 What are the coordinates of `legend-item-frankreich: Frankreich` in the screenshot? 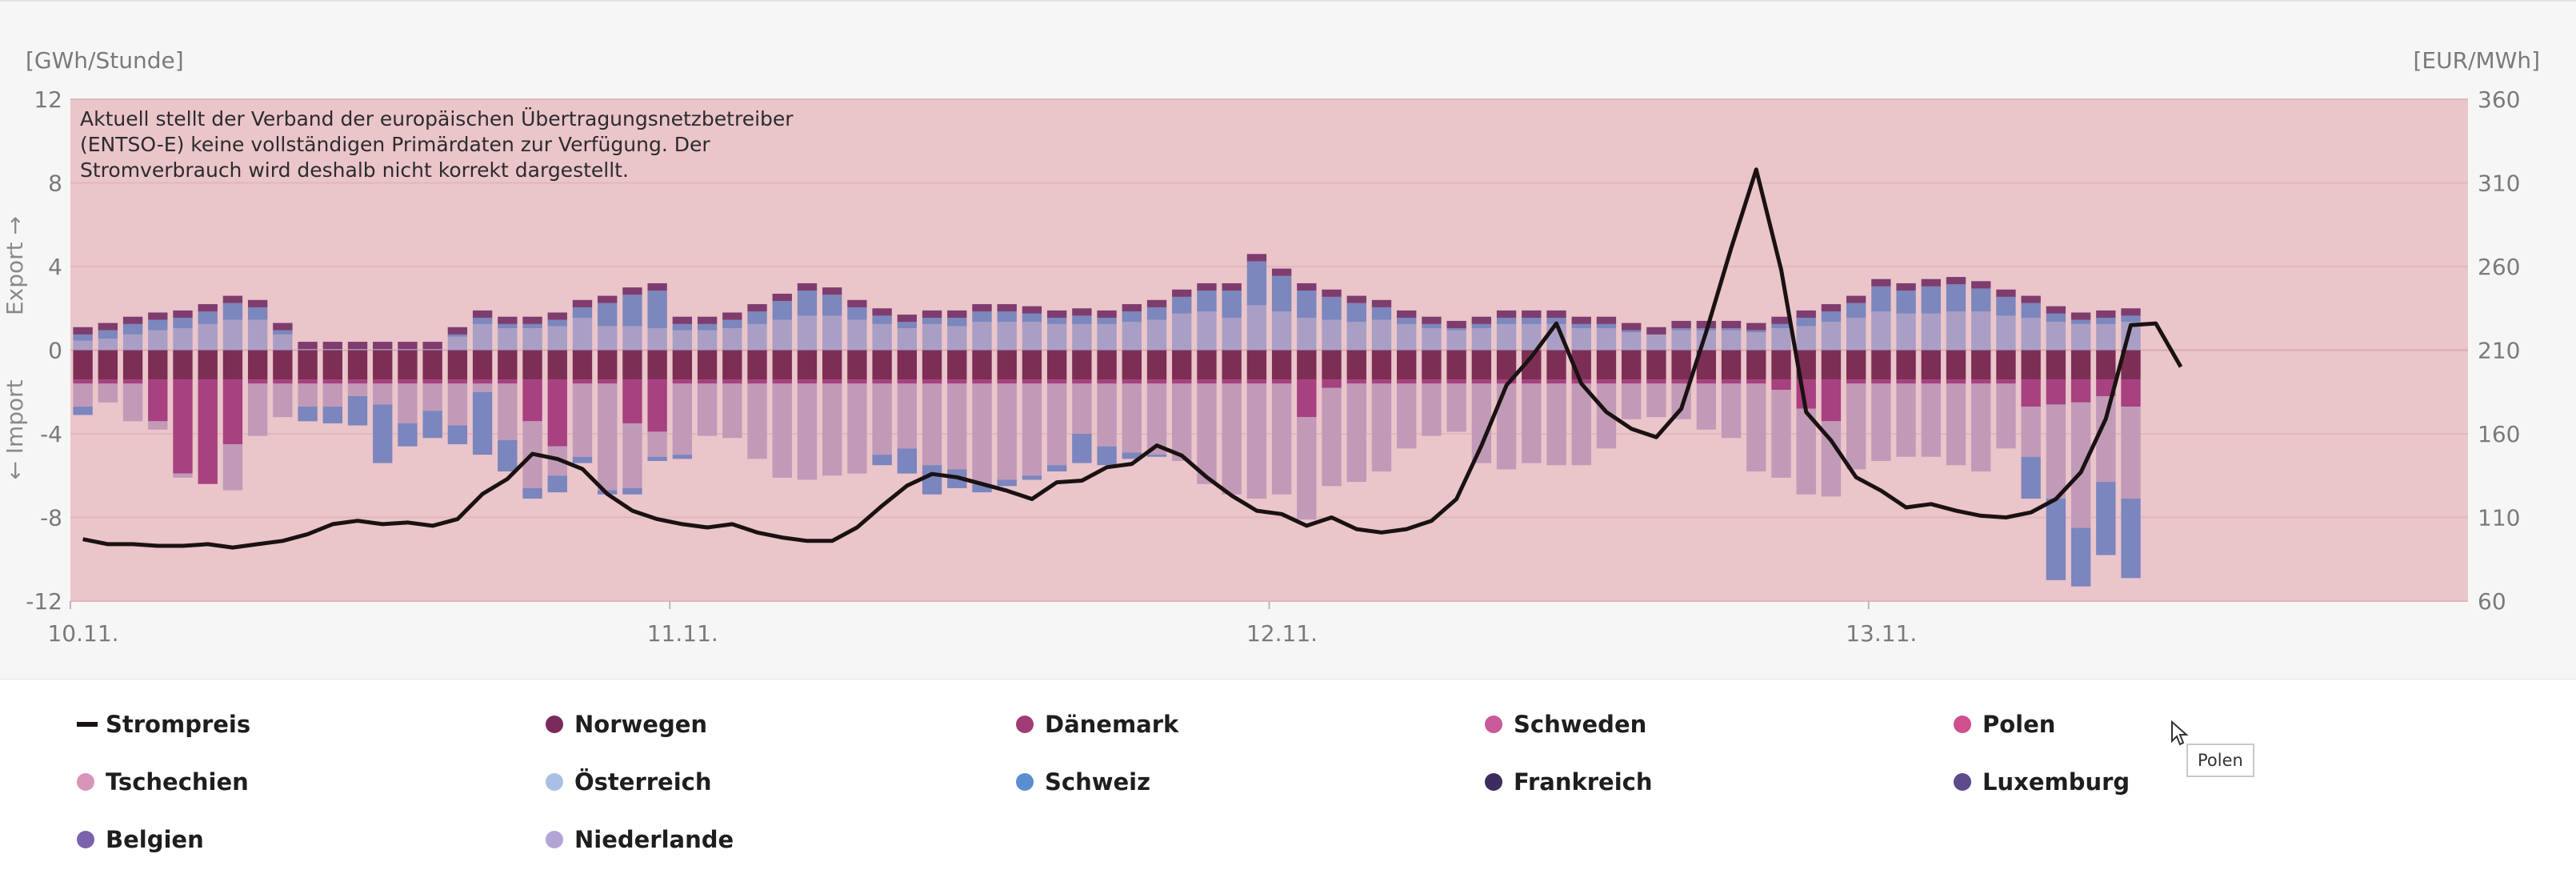 It's located at (1569, 782).